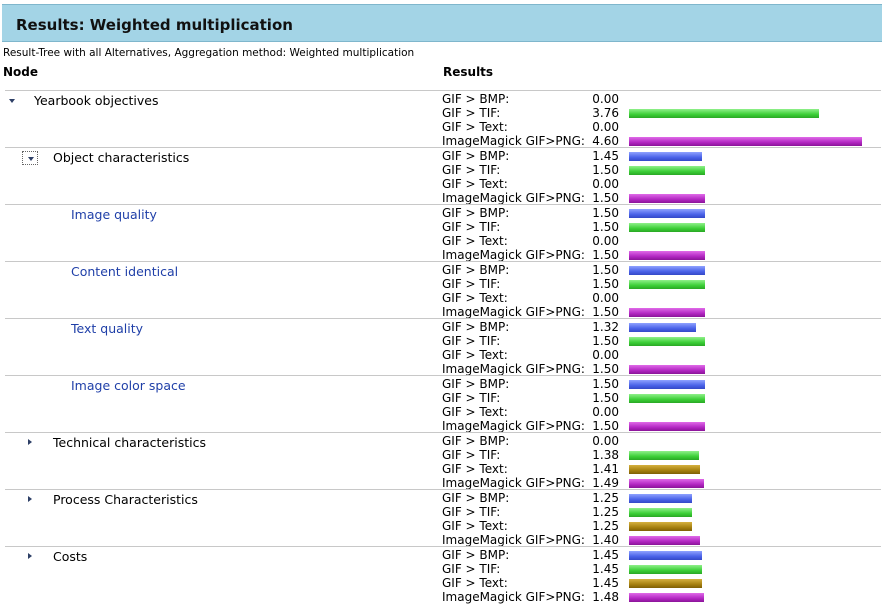  What do you see at coordinates (129, 442) in the screenshot?
I see `node-label: Technical characteristics` at bounding box center [129, 442].